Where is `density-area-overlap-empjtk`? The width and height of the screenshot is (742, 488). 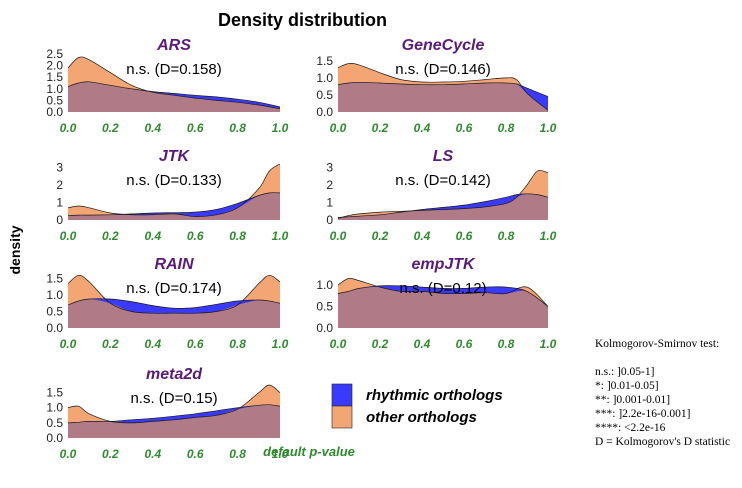
density-area-overlap-empjtk is located at coordinates (443, 307).